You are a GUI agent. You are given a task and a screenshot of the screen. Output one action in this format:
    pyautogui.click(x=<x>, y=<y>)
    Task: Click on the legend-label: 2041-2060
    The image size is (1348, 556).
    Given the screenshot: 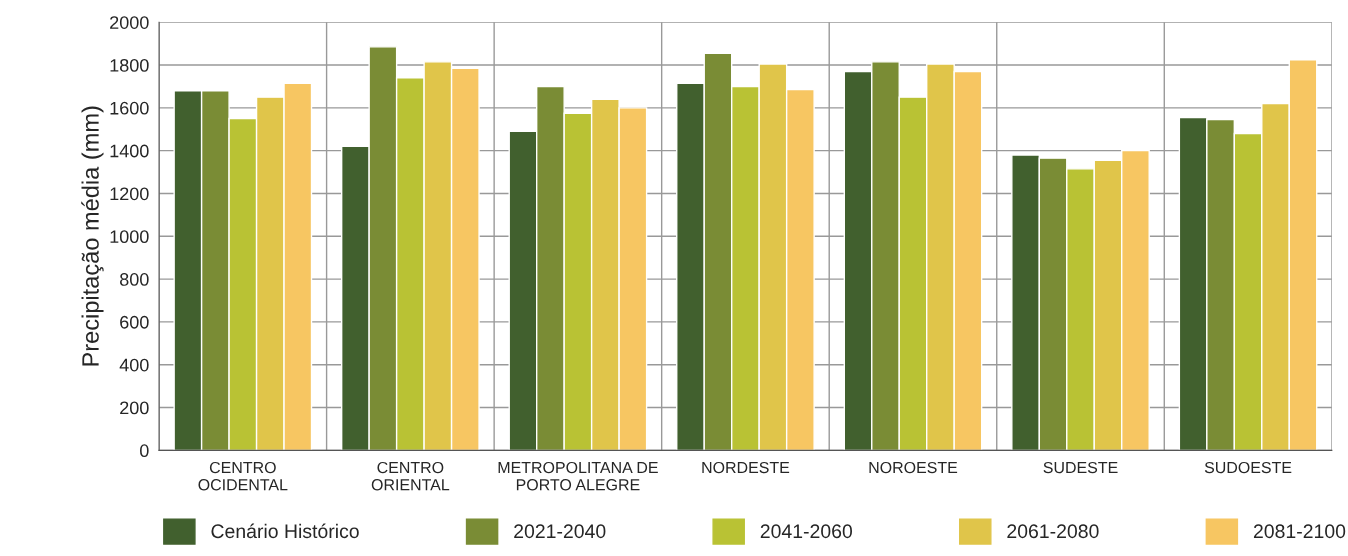 What is the action you would take?
    pyautogui.click(x=806, y=531)
    